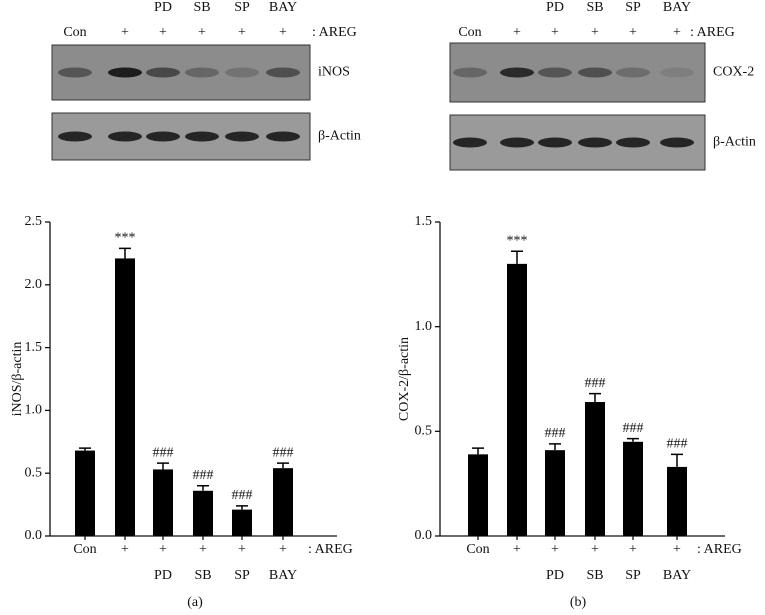  Describe the element at coordinates (283, 575) in the screenshot. I see `inhibitor-label: BAY` at that location.